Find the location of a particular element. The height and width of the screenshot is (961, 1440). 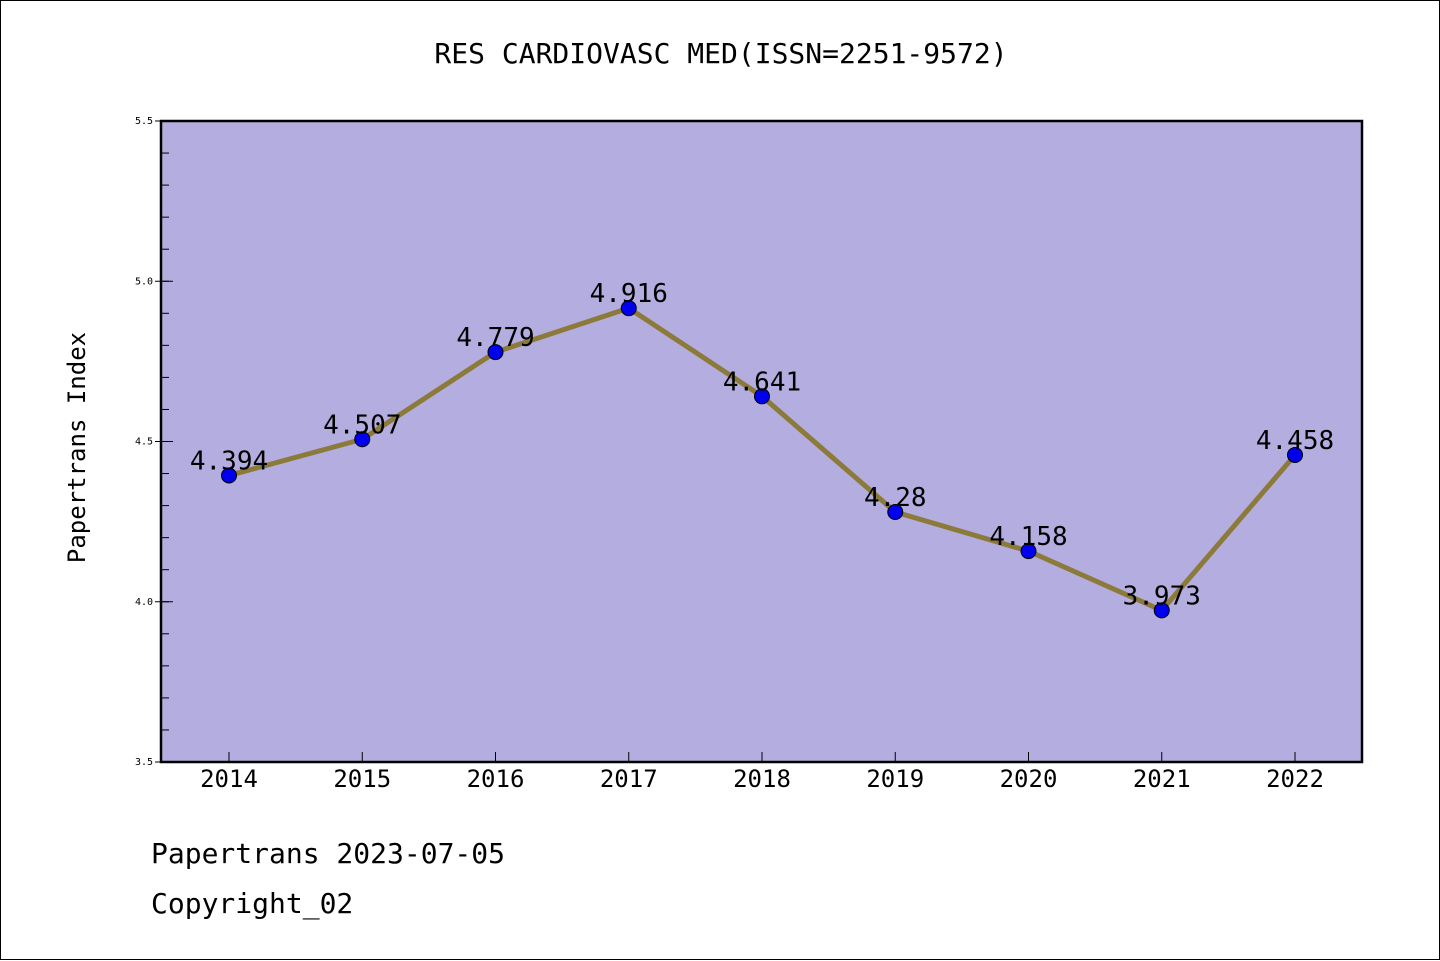

x-tick-label: 2022 is located at coordinates (1295, 779).